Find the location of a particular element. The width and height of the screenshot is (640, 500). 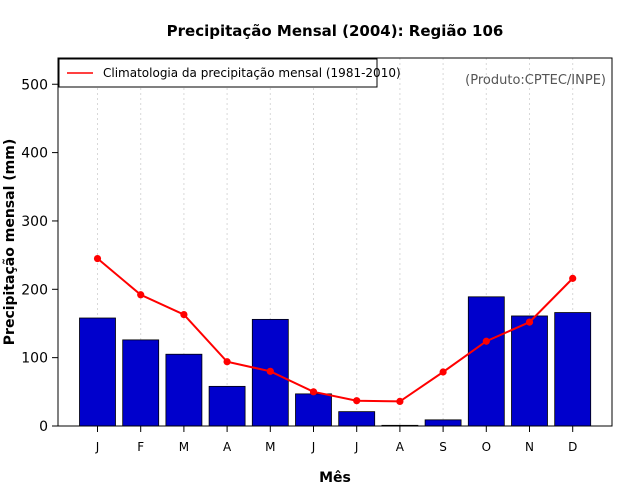

x-tick-label: D is located at coordinates (572, 447).